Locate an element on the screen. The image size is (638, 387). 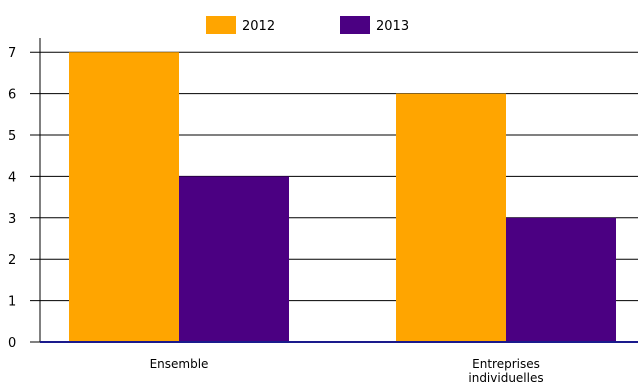
y-tick-label: 2 is located at coordinates (12, 260).